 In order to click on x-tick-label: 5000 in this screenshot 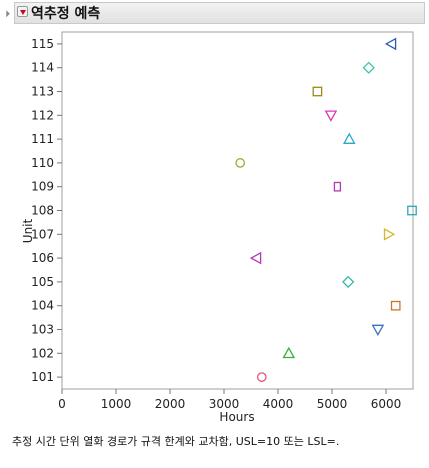, I will do `click(332, 404)`.